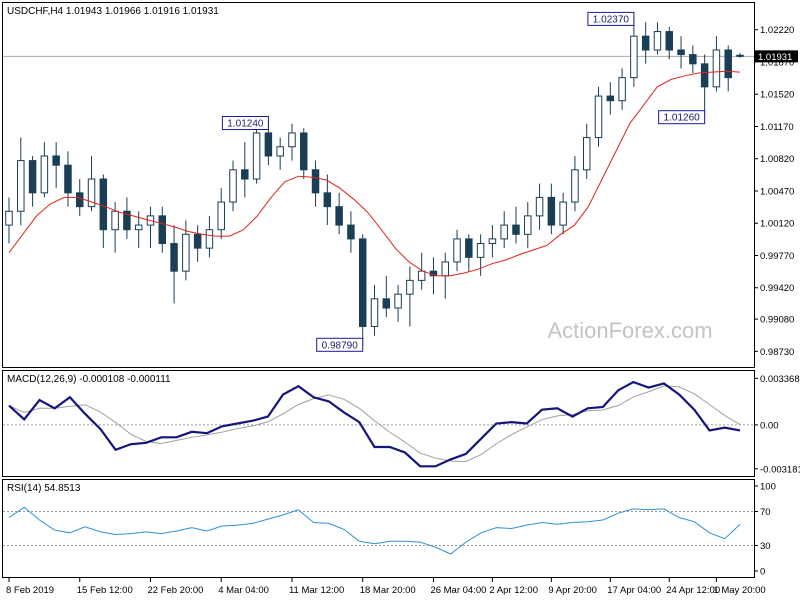  Describe the element at coordinates (374, 424) in the screenshot. I see `macd-line` at that location.